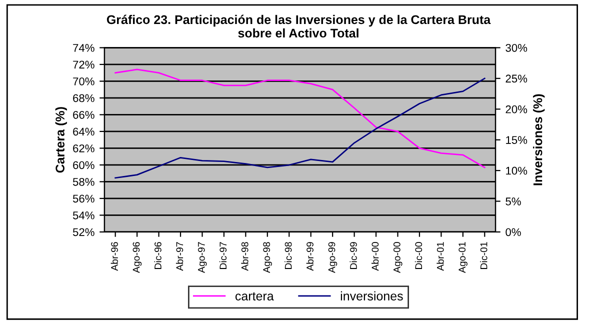 The width and height of the screenshot is (597, 329). I want to click on x-tick-label: Dic-01, so click(484, 255).